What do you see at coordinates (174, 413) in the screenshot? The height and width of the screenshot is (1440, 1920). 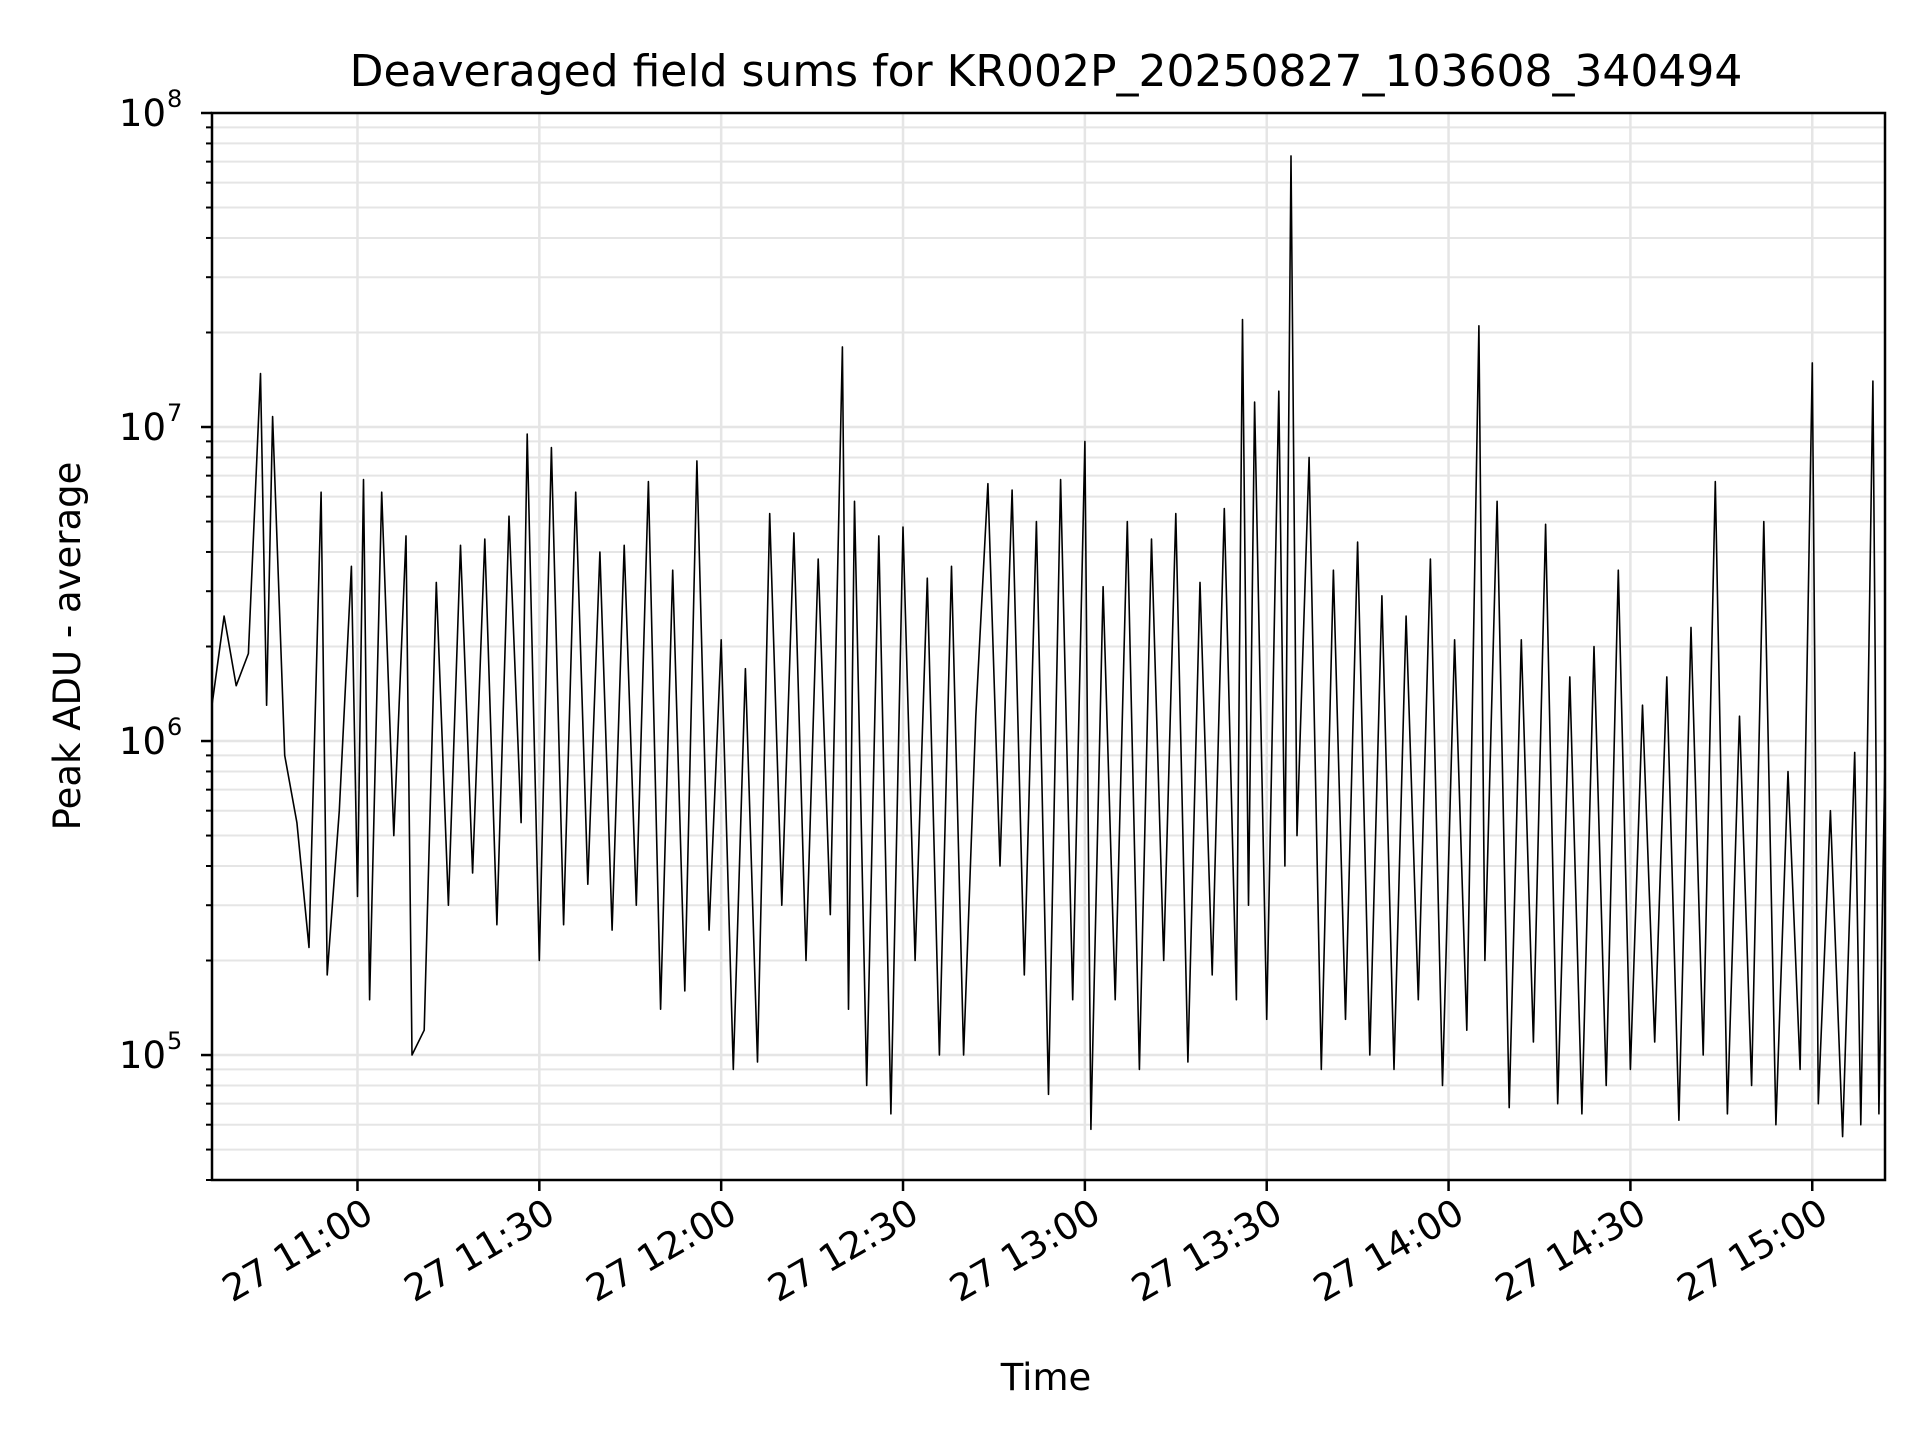 I see `y-tick-exponent: 7` at bounding box center [174, 413].